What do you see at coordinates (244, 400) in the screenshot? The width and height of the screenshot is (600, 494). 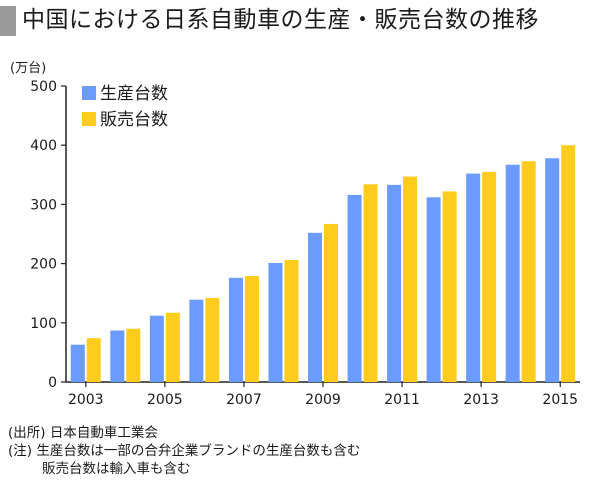 I see `x-tick-label: 2007` at bounding box center [244, 400].